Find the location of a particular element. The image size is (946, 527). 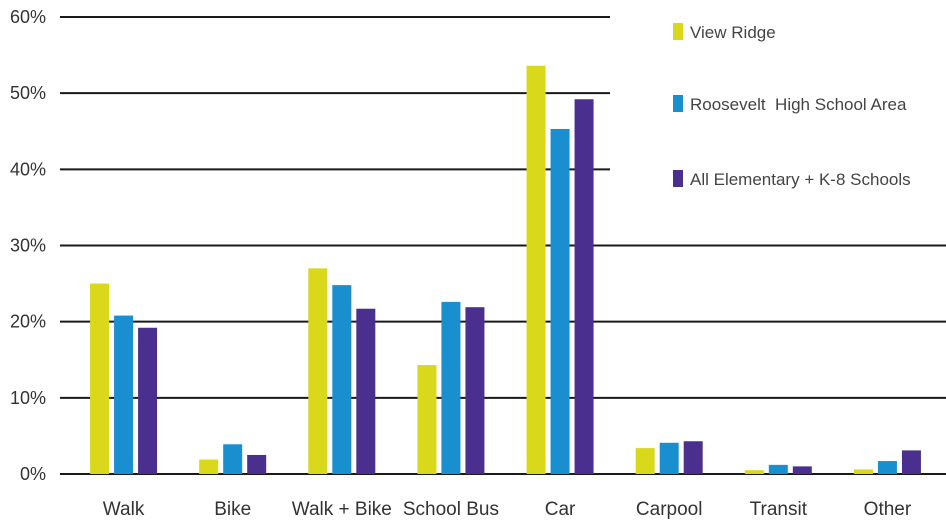

y-tick-label: 40% is located at coordinates (28, 169).